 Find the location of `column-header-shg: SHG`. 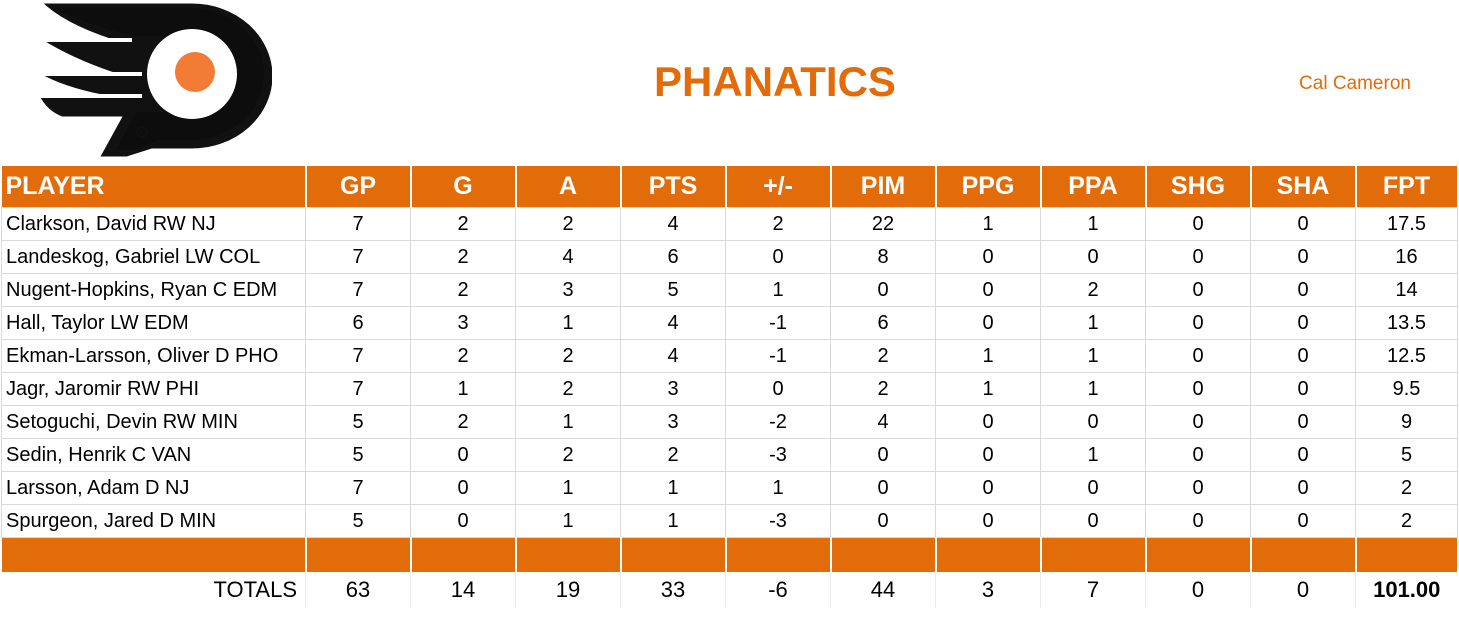

column-header-shg: SHG is located at coordinates (1198, 187).